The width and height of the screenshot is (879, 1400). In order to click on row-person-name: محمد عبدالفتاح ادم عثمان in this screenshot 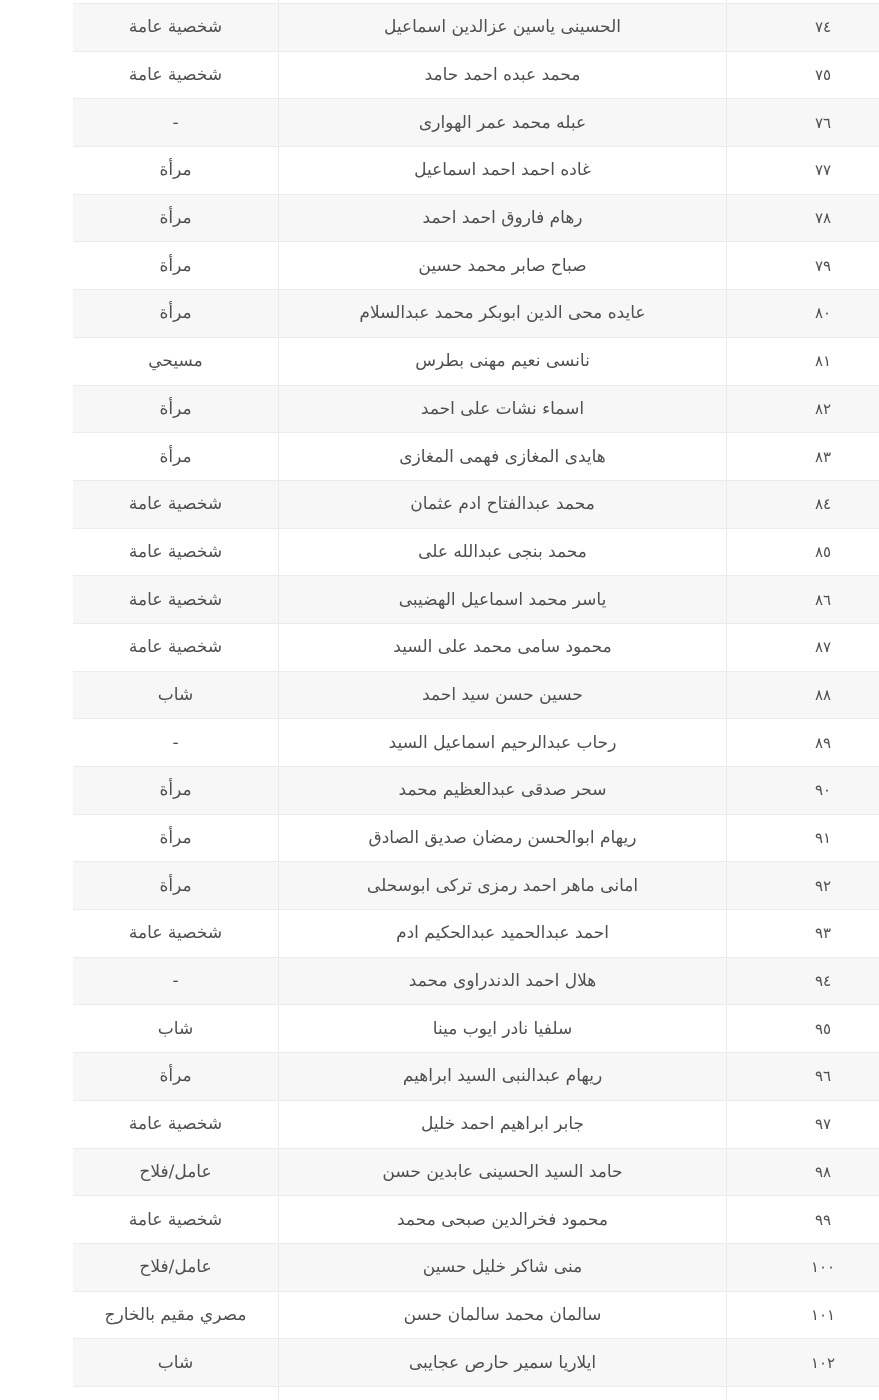, I will do `click(502, 504)`.